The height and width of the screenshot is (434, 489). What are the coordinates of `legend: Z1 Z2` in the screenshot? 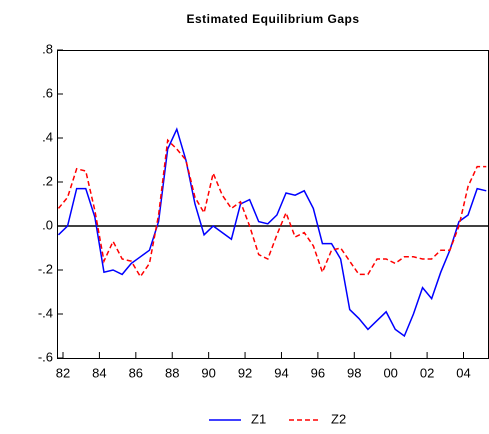 It's located at (277, 418).